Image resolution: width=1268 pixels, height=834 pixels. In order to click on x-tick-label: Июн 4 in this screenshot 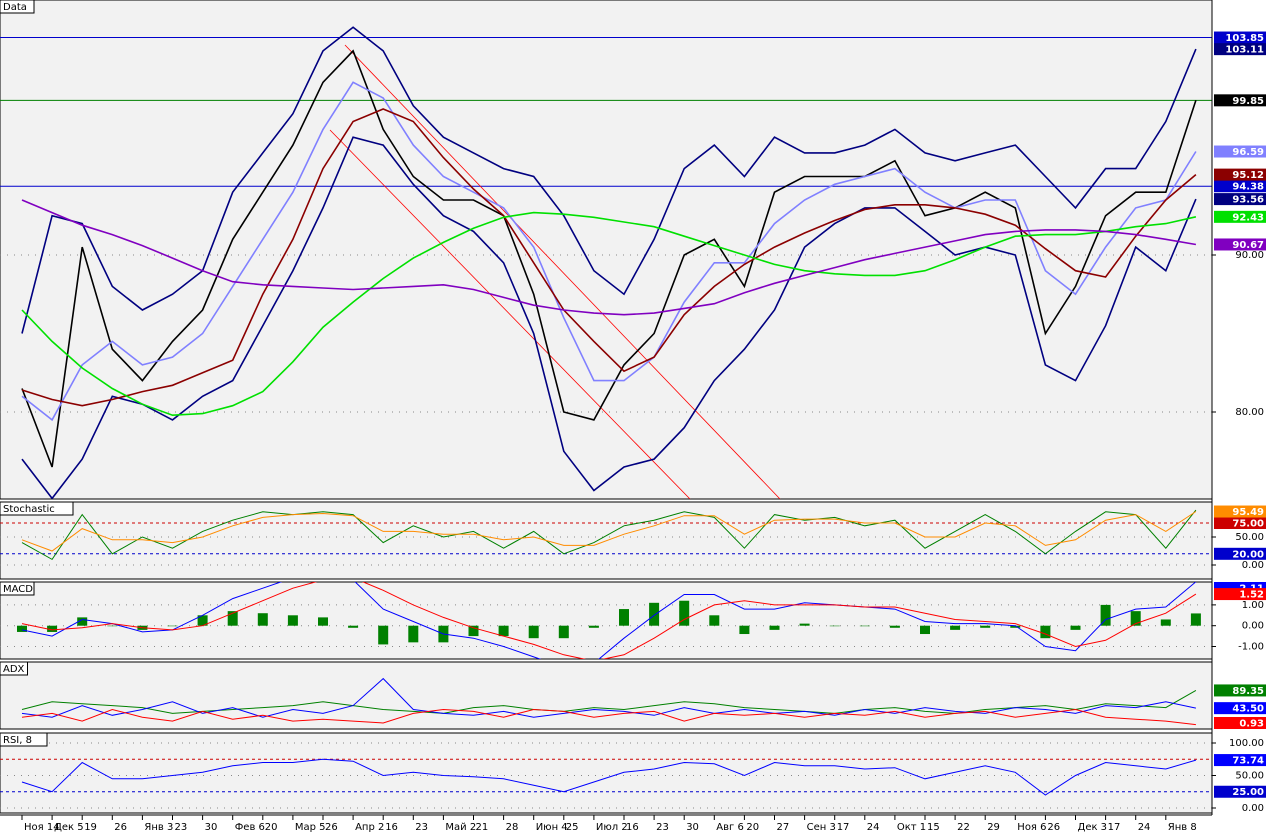, I will do `click(552, 827)`.